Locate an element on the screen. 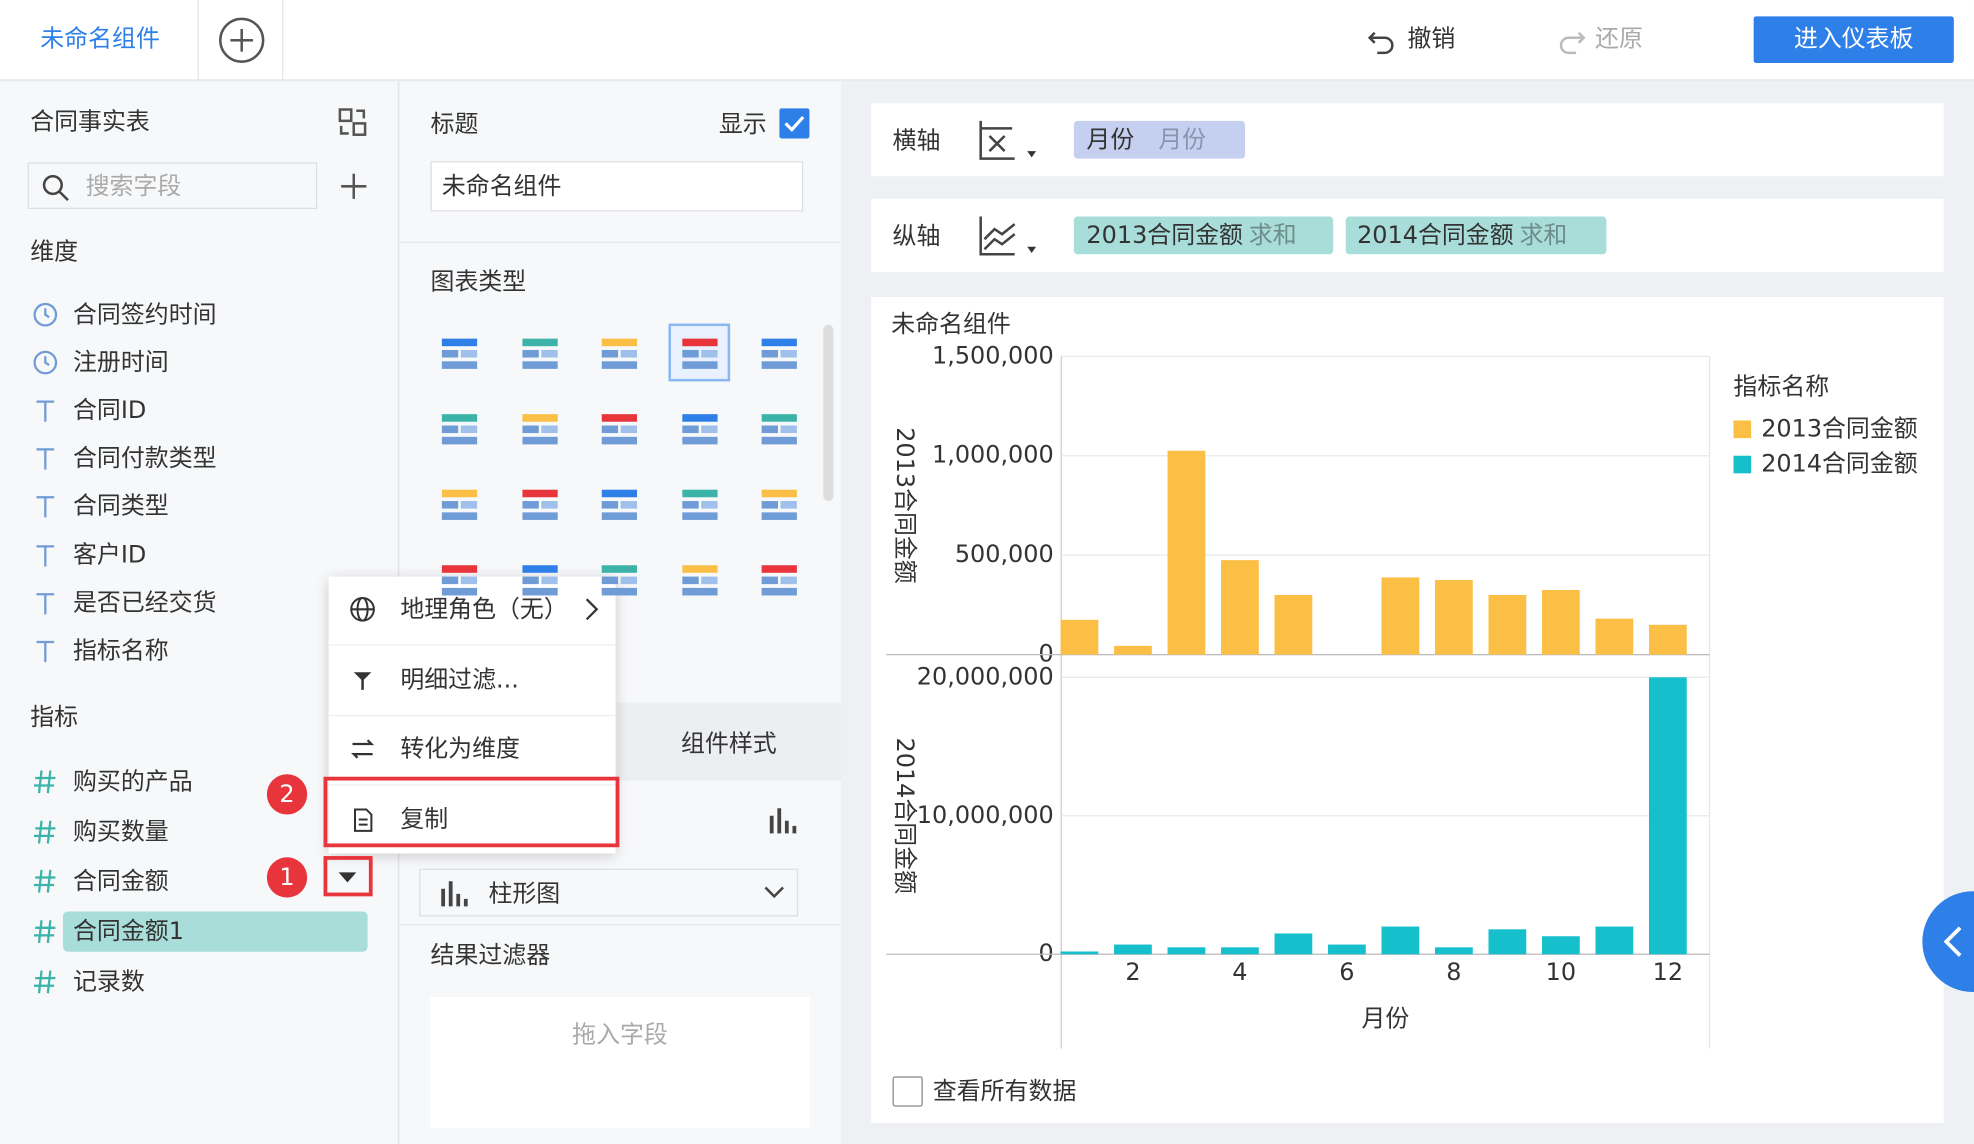  view-all-label: 查看所有数据 is located at coordinates (1004, 1091).